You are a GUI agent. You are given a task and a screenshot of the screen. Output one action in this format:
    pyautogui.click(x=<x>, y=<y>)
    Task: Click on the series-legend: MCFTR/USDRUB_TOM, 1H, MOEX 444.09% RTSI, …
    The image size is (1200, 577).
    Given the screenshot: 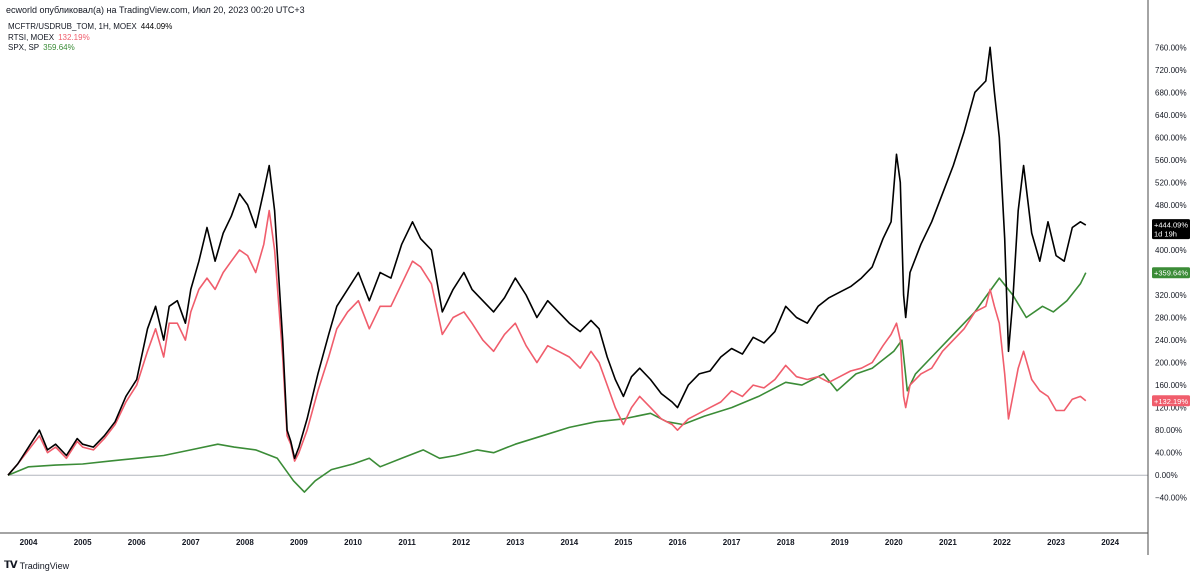 What is the action you would take?
    pyautogui.click(x=90, y=38)
    